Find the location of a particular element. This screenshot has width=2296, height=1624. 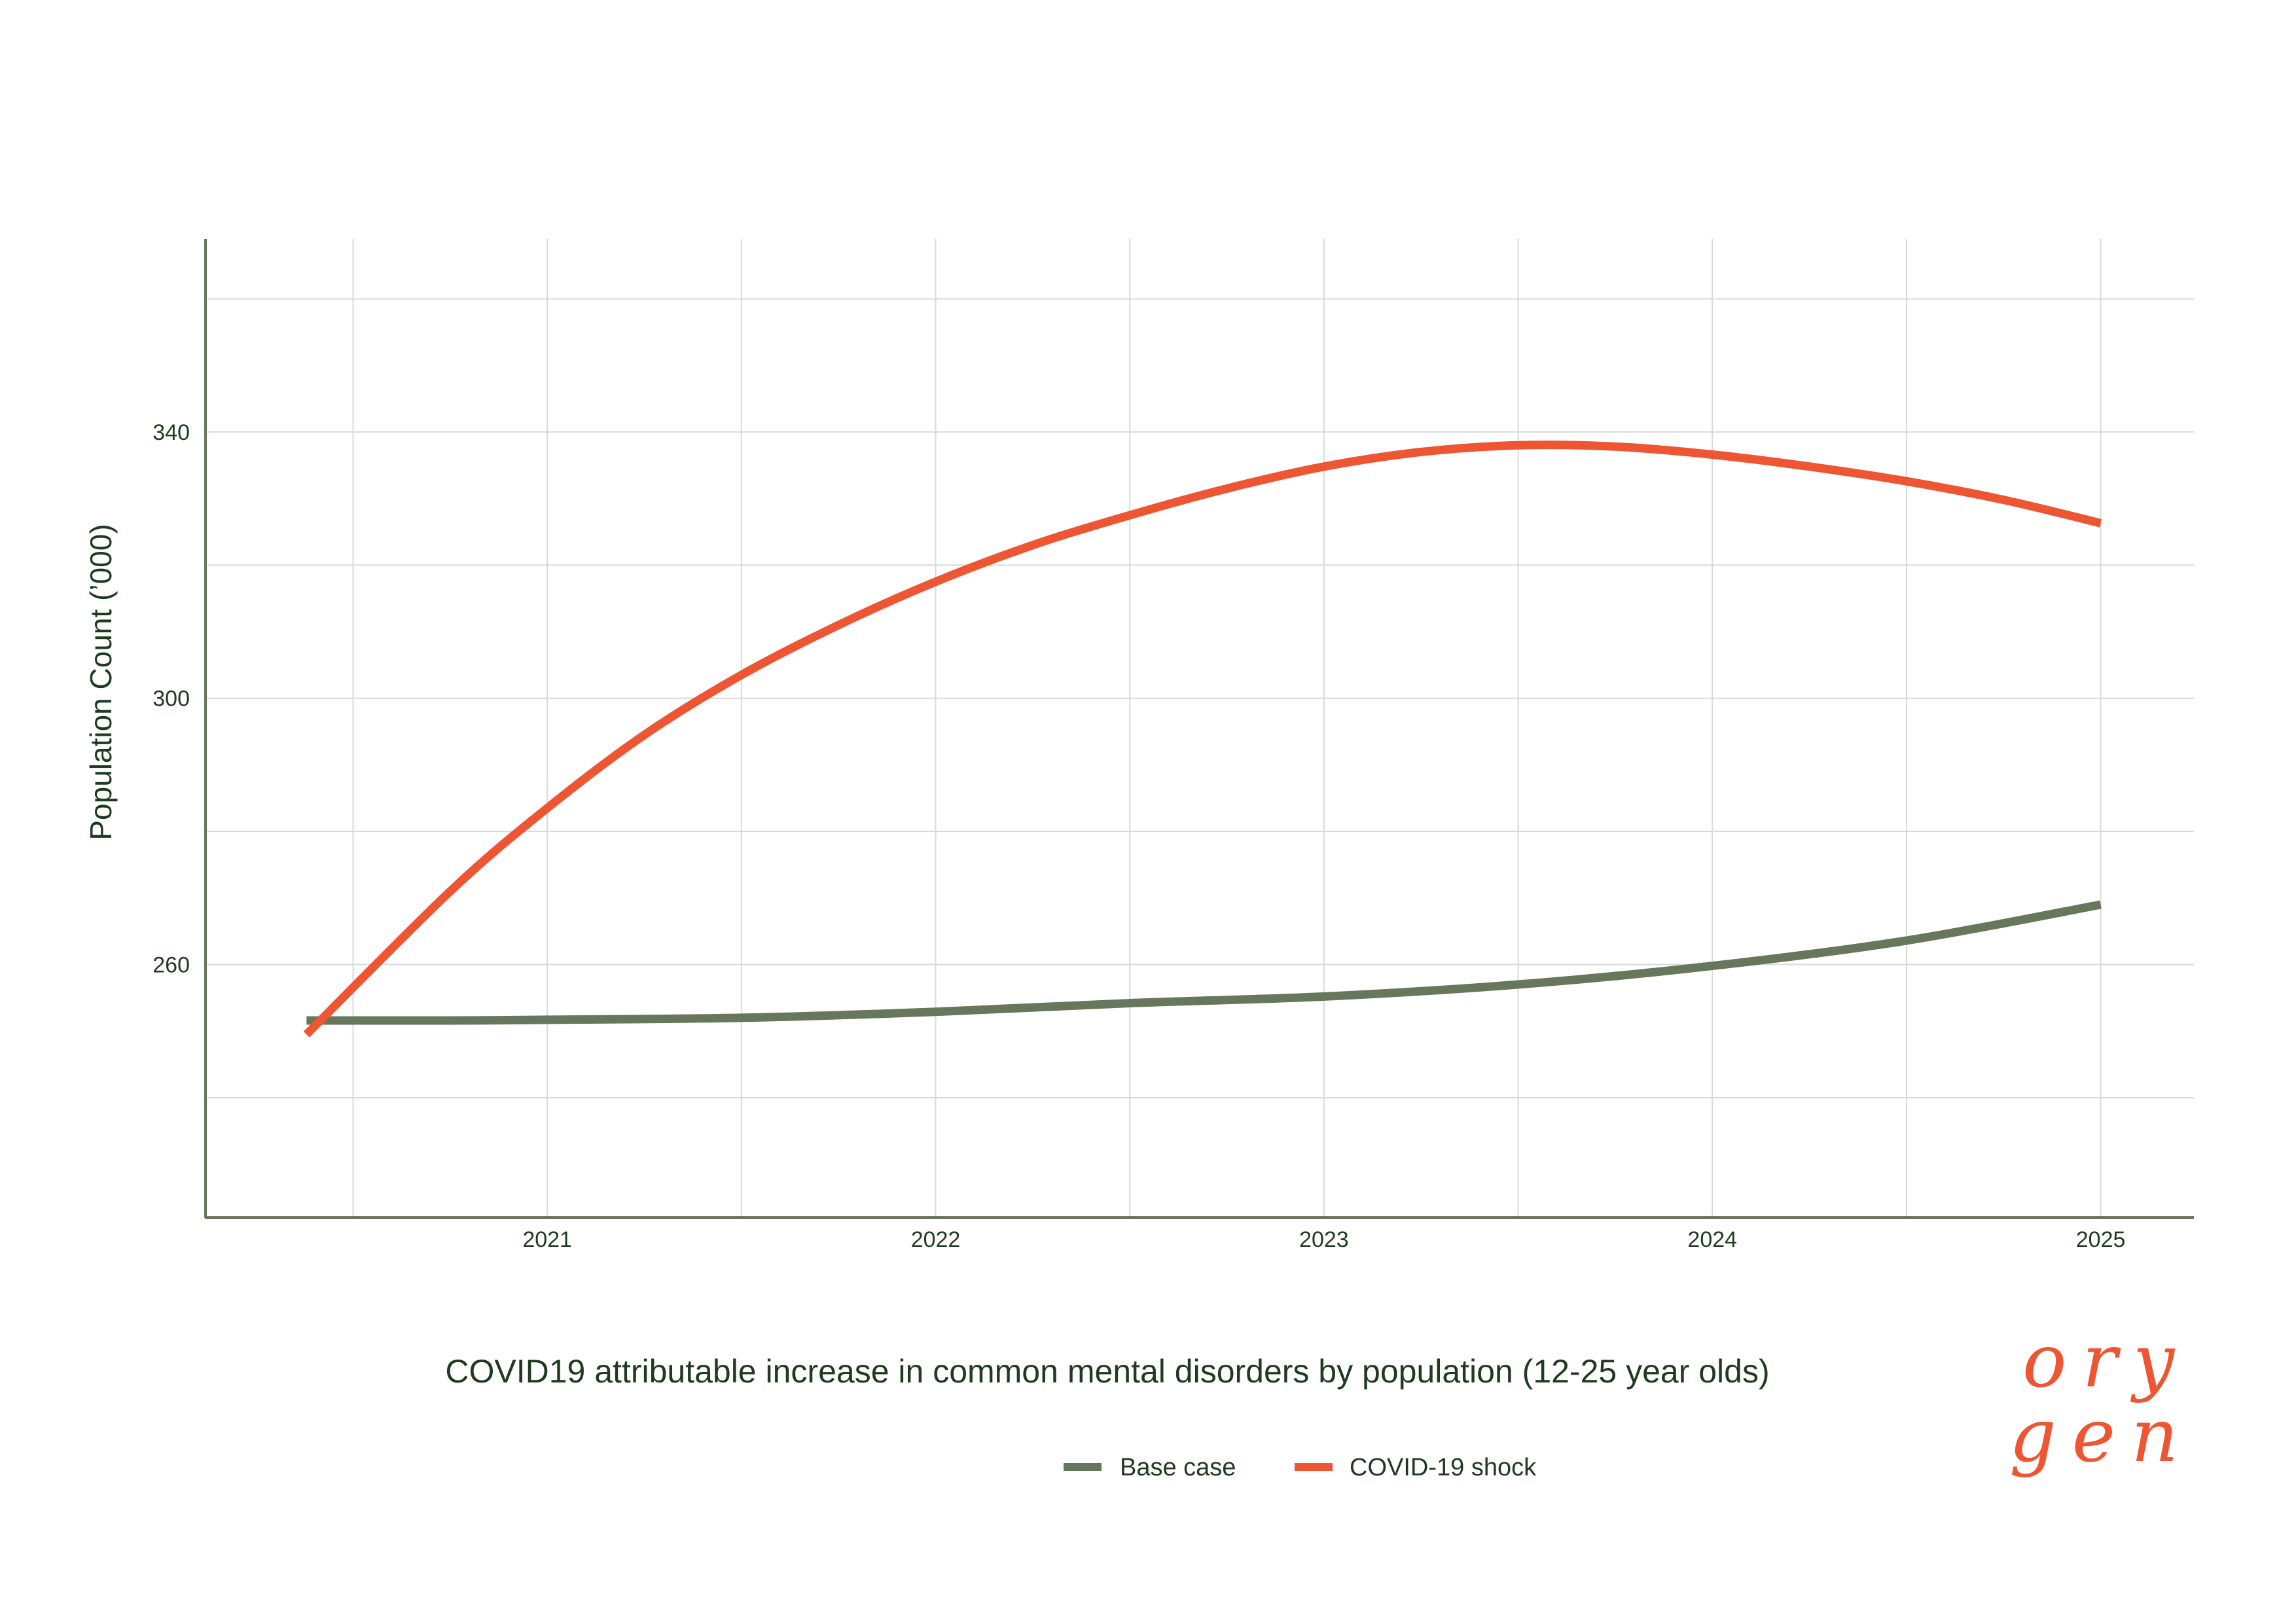

x-tick-label-2025: 2025 is located at coordinates (2101, 1239).